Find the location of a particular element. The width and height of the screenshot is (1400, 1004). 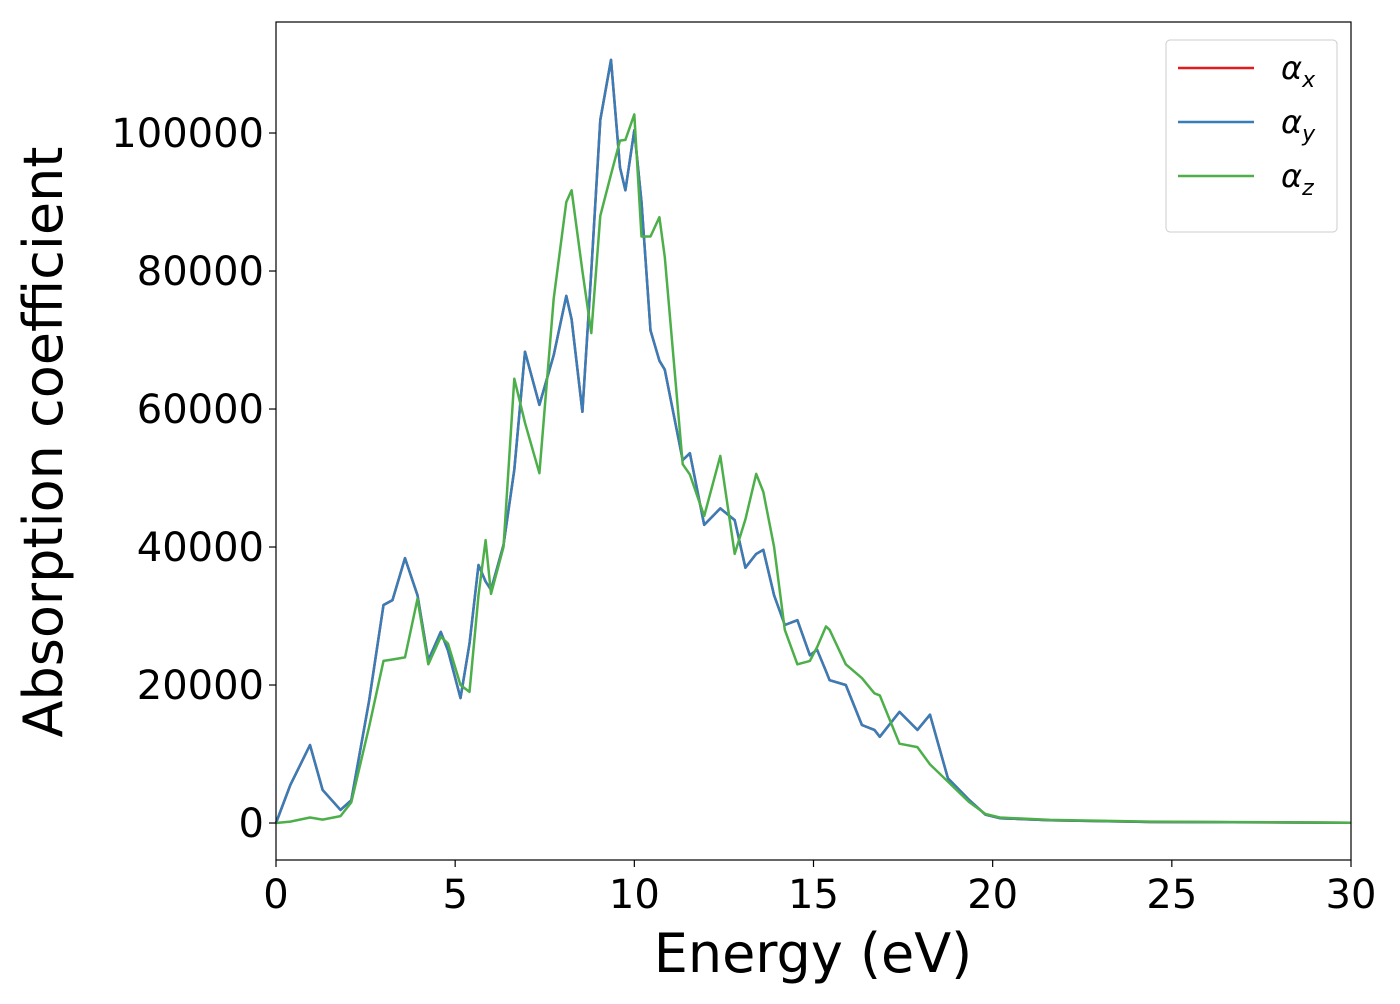

x-tick-label: 25 is located at coordinates (1171, 895).